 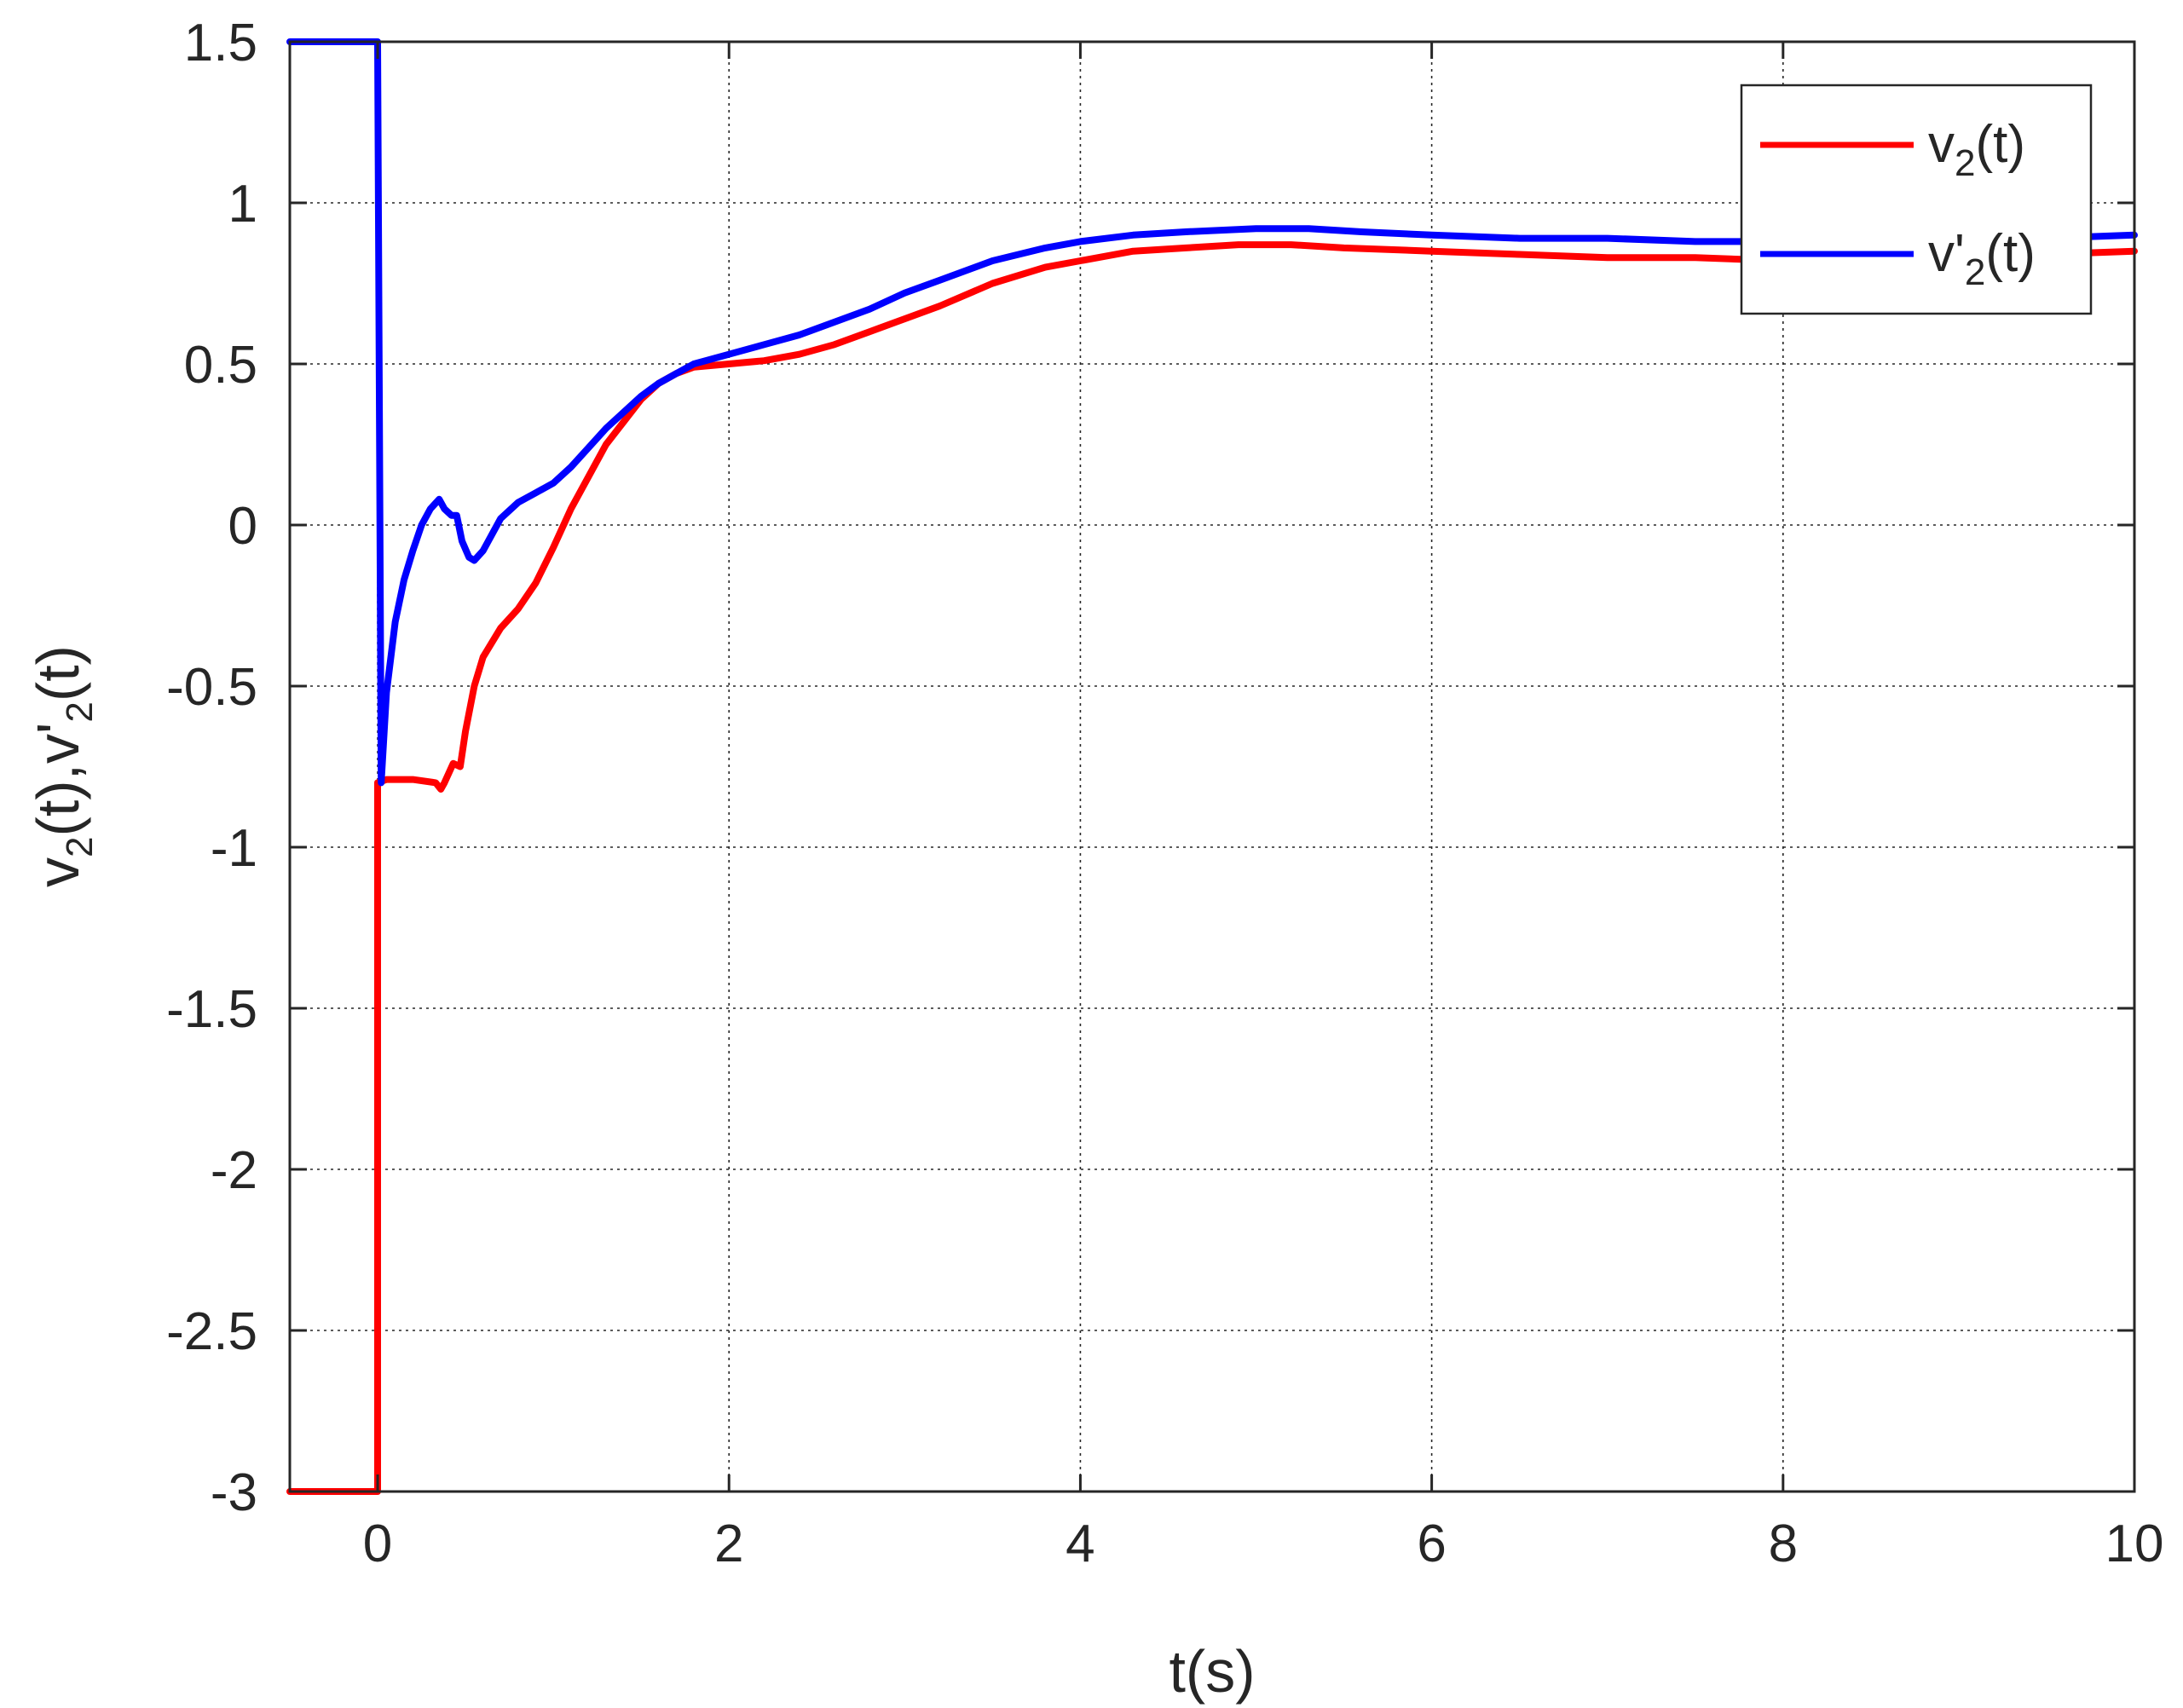 I want to click on y-tick-label: -2, so click(x=234, y=1170).